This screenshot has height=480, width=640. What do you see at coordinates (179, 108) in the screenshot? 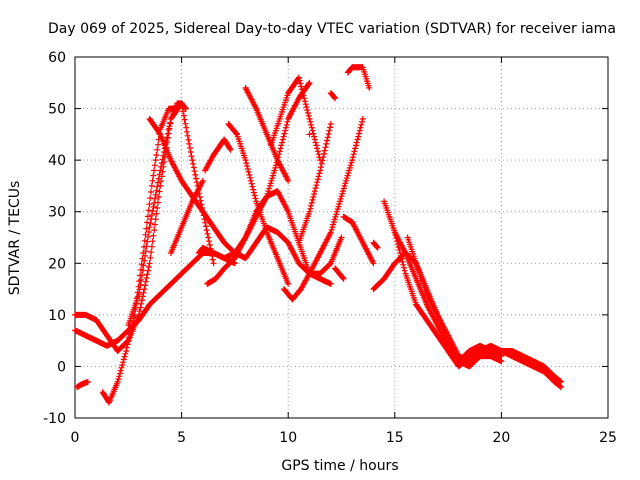
I see `series-s8` at bounding box center [179, 108].